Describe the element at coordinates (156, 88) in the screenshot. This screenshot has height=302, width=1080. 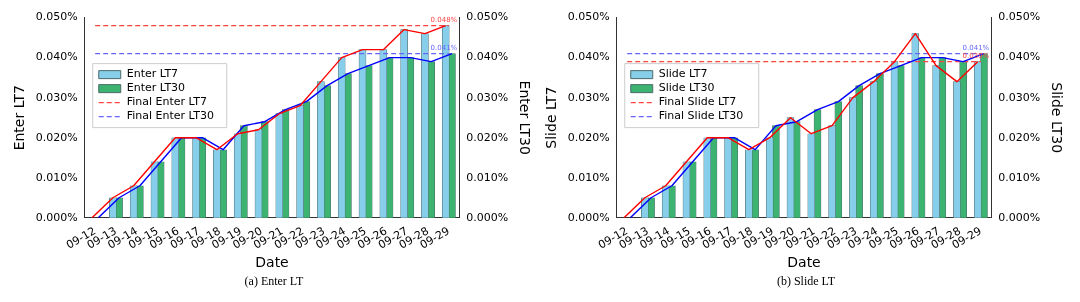
I see `legend-label: Enter LT30` at that location.